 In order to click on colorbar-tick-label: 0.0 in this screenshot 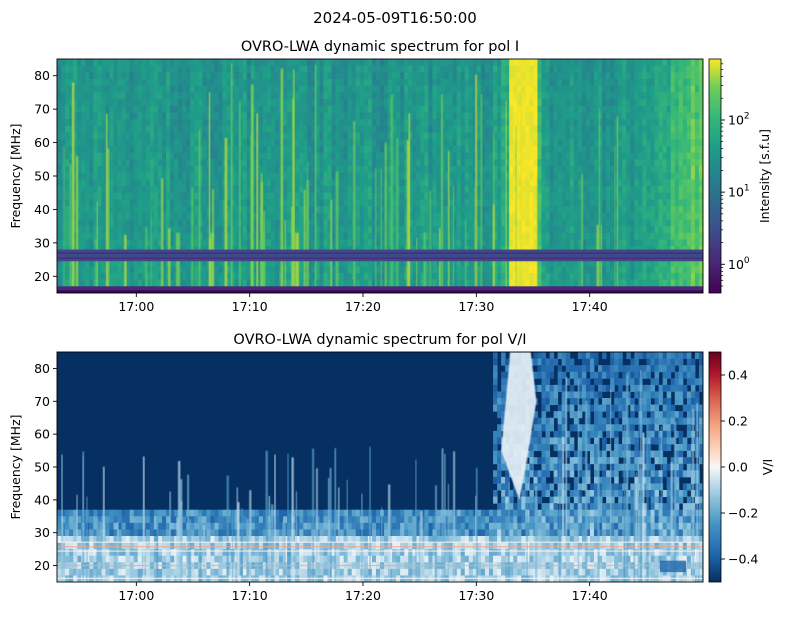, I will do `click(738, 467)`.